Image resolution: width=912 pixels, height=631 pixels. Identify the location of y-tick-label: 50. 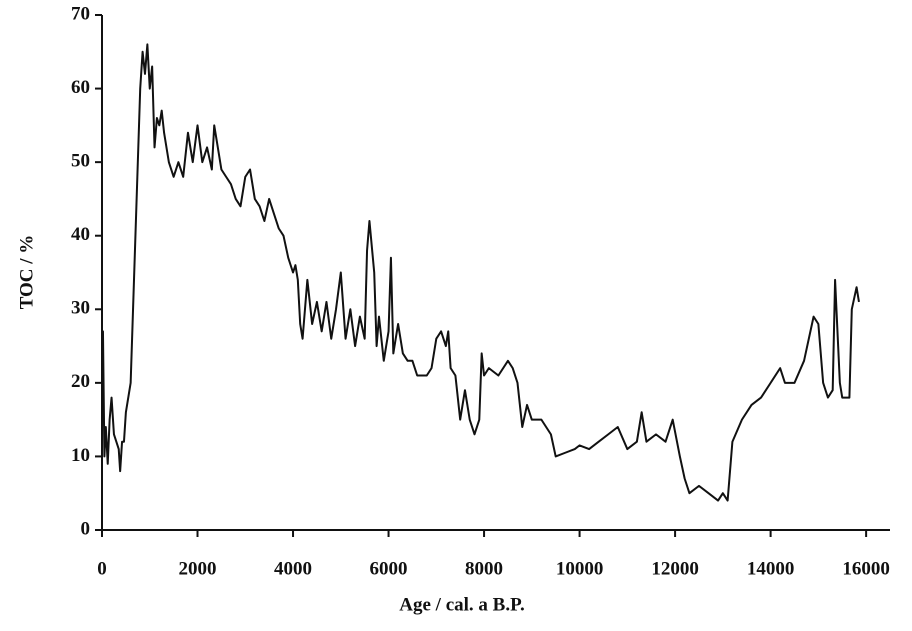
(80, 161).